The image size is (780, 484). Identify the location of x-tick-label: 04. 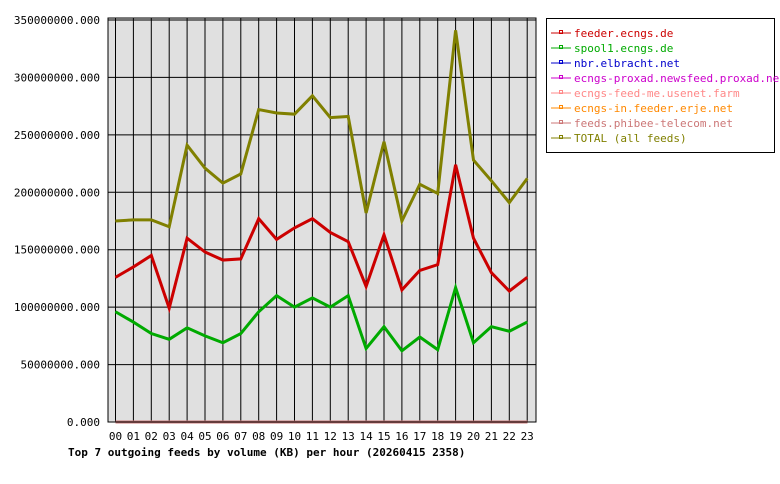
(187, 436).